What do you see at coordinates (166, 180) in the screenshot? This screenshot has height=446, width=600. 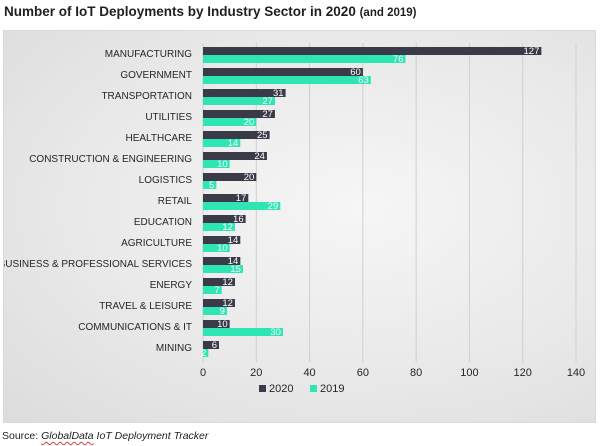 I see `category-label: LOGISTICS` at bounding box center [166, 180].